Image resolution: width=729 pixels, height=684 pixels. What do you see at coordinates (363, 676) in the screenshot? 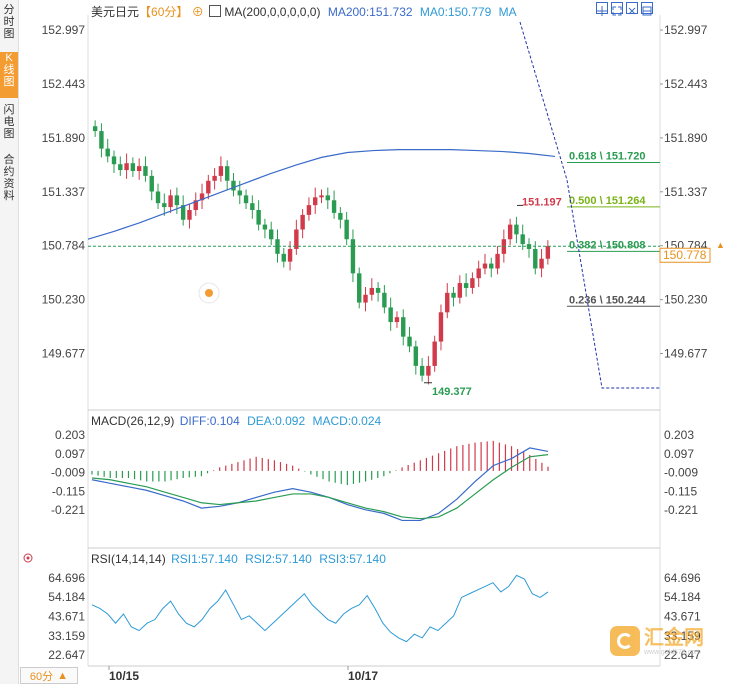
I see `x-tick-label: 10/17` at bounding box center [363, 676].